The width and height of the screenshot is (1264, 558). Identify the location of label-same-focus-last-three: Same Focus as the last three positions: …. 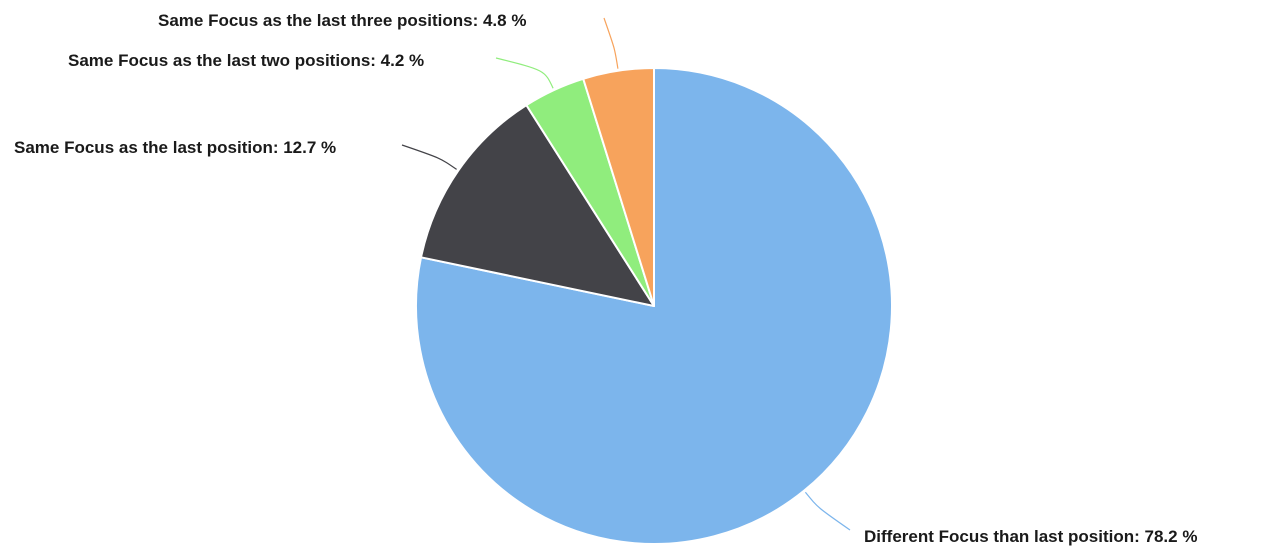
(342, 20).